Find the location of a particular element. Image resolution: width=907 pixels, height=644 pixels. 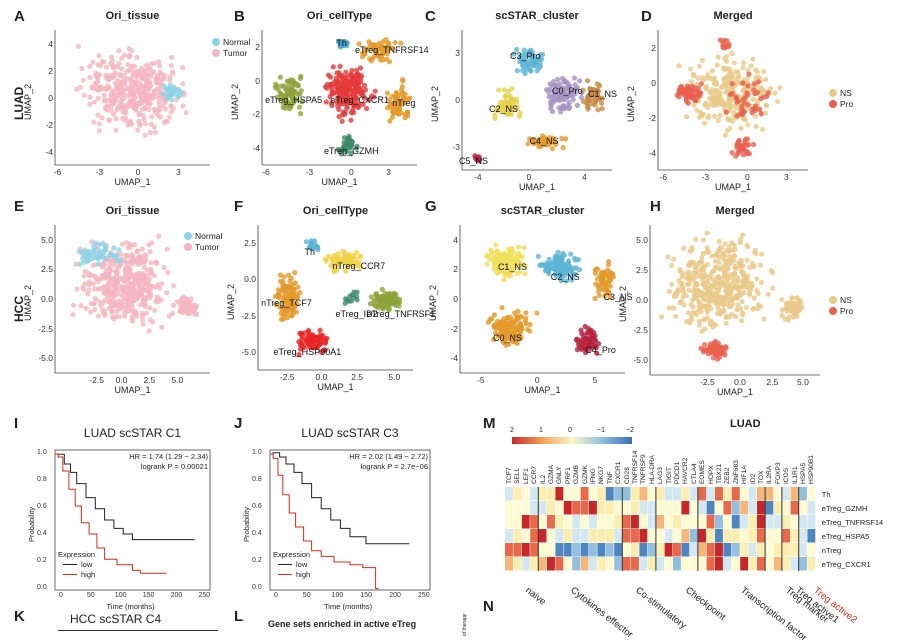

y-tick-label: 0 is located at coordinates (50, 97).